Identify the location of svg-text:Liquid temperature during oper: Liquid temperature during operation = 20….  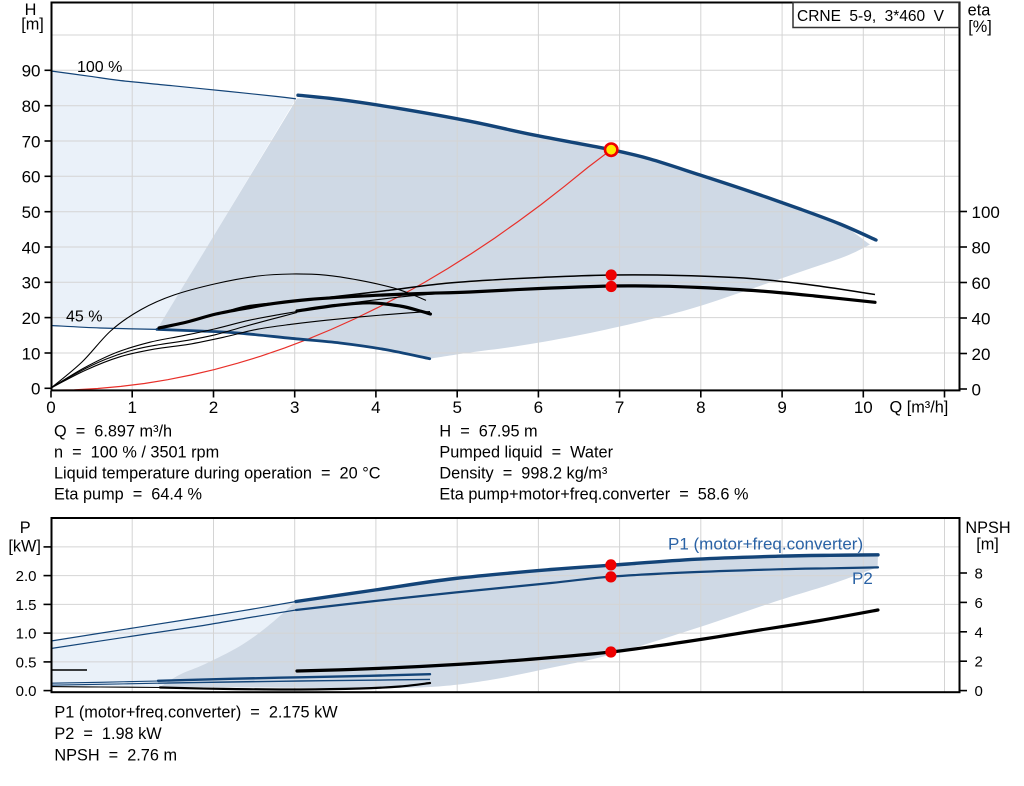
(217, 474).